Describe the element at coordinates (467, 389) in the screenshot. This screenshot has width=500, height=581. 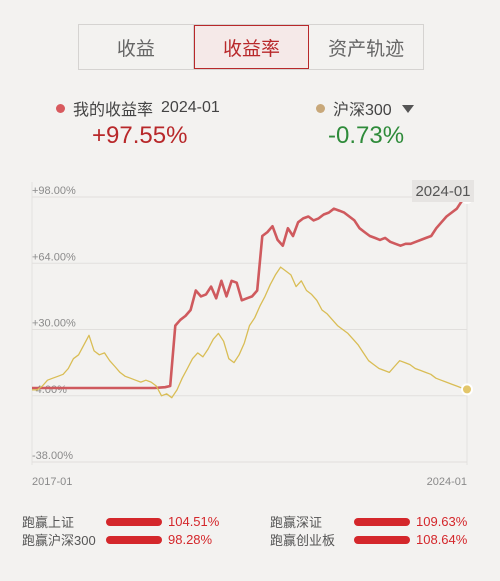
I see `benchmark-end-point` at that location.